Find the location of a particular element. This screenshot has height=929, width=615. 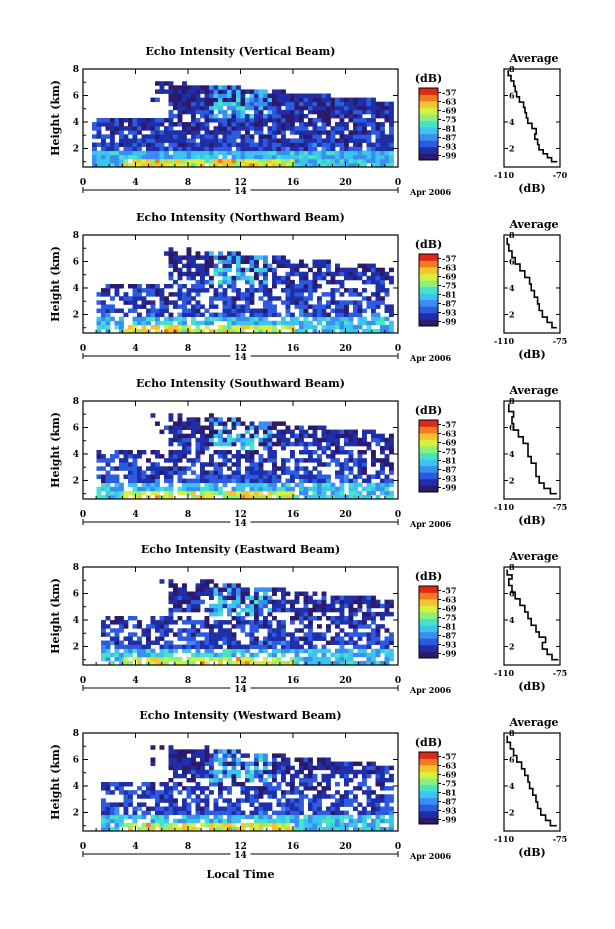

colorbar-swatch is located at coordinates (428, 768).